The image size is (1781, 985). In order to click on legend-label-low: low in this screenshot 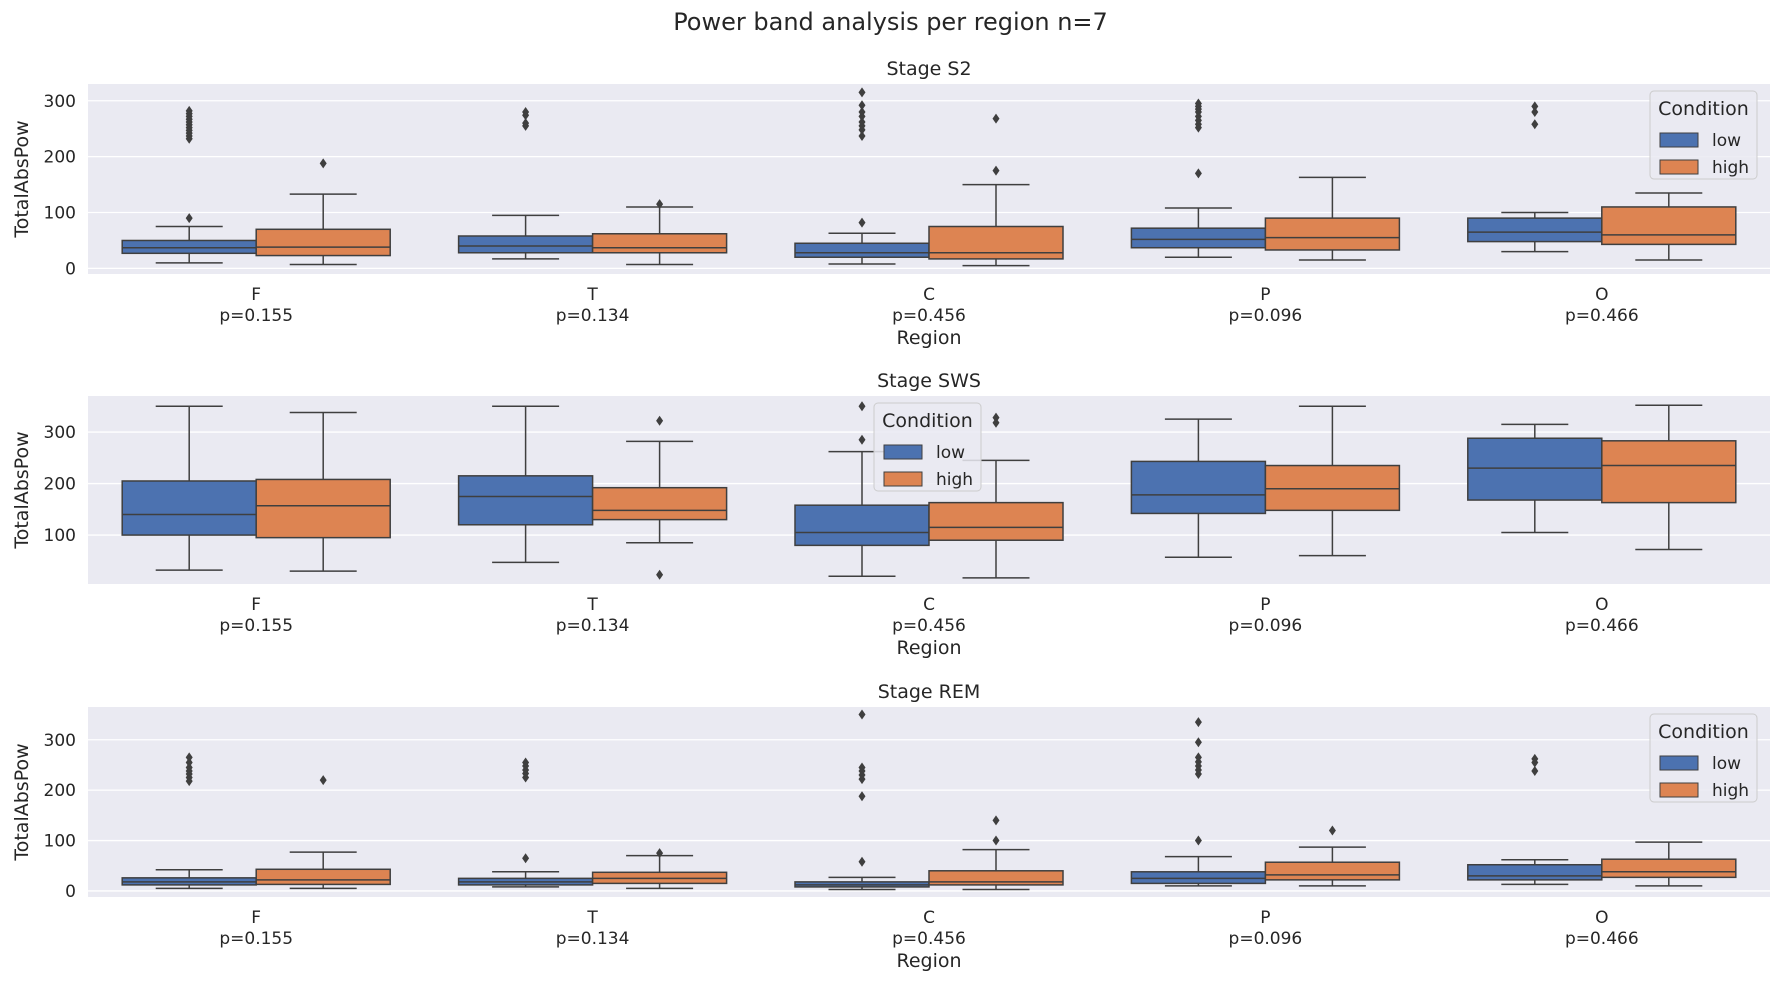, I will do `click(1726, 141)`.